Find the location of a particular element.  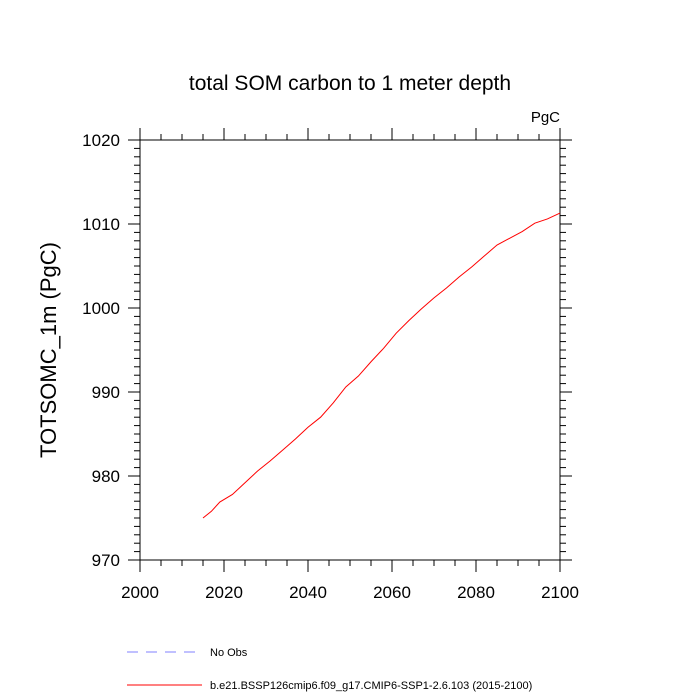

y-axis-label: TOTSOMC_1m (PgC) is located at coordinates (48, 350).